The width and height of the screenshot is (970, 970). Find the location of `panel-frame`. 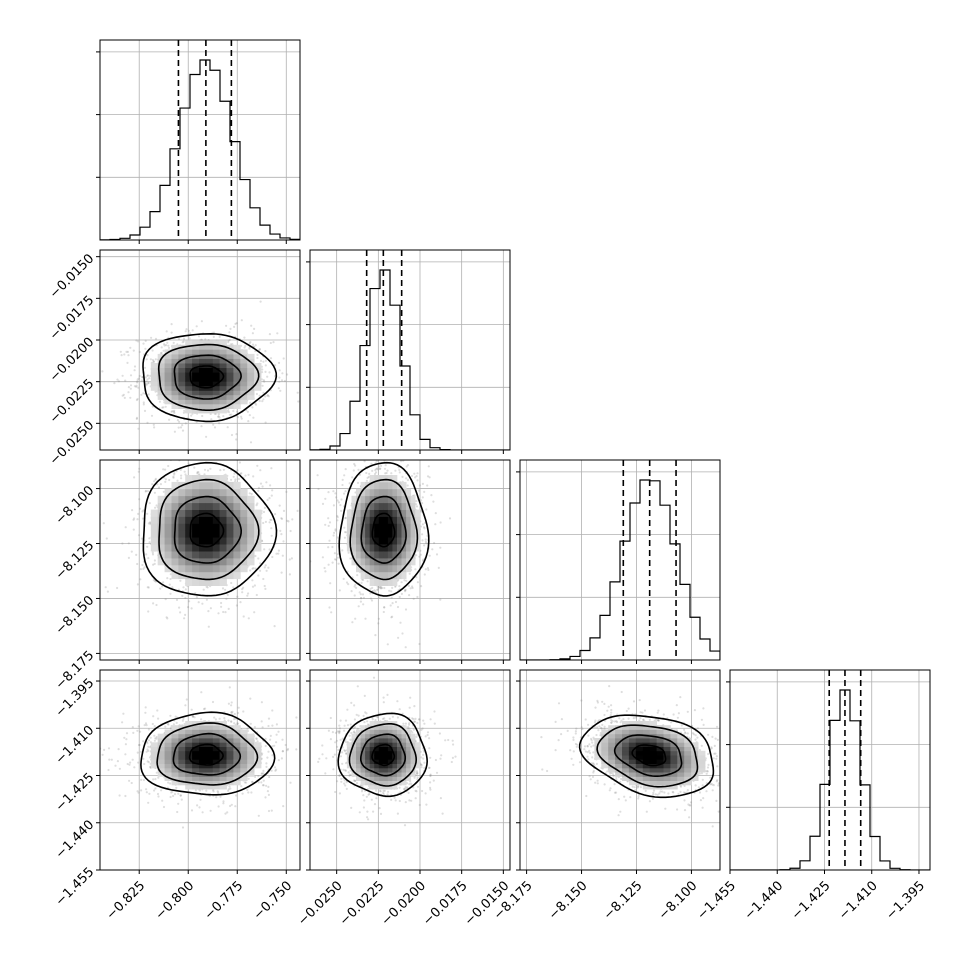

panel-frame is located at coordinates (410, 350).